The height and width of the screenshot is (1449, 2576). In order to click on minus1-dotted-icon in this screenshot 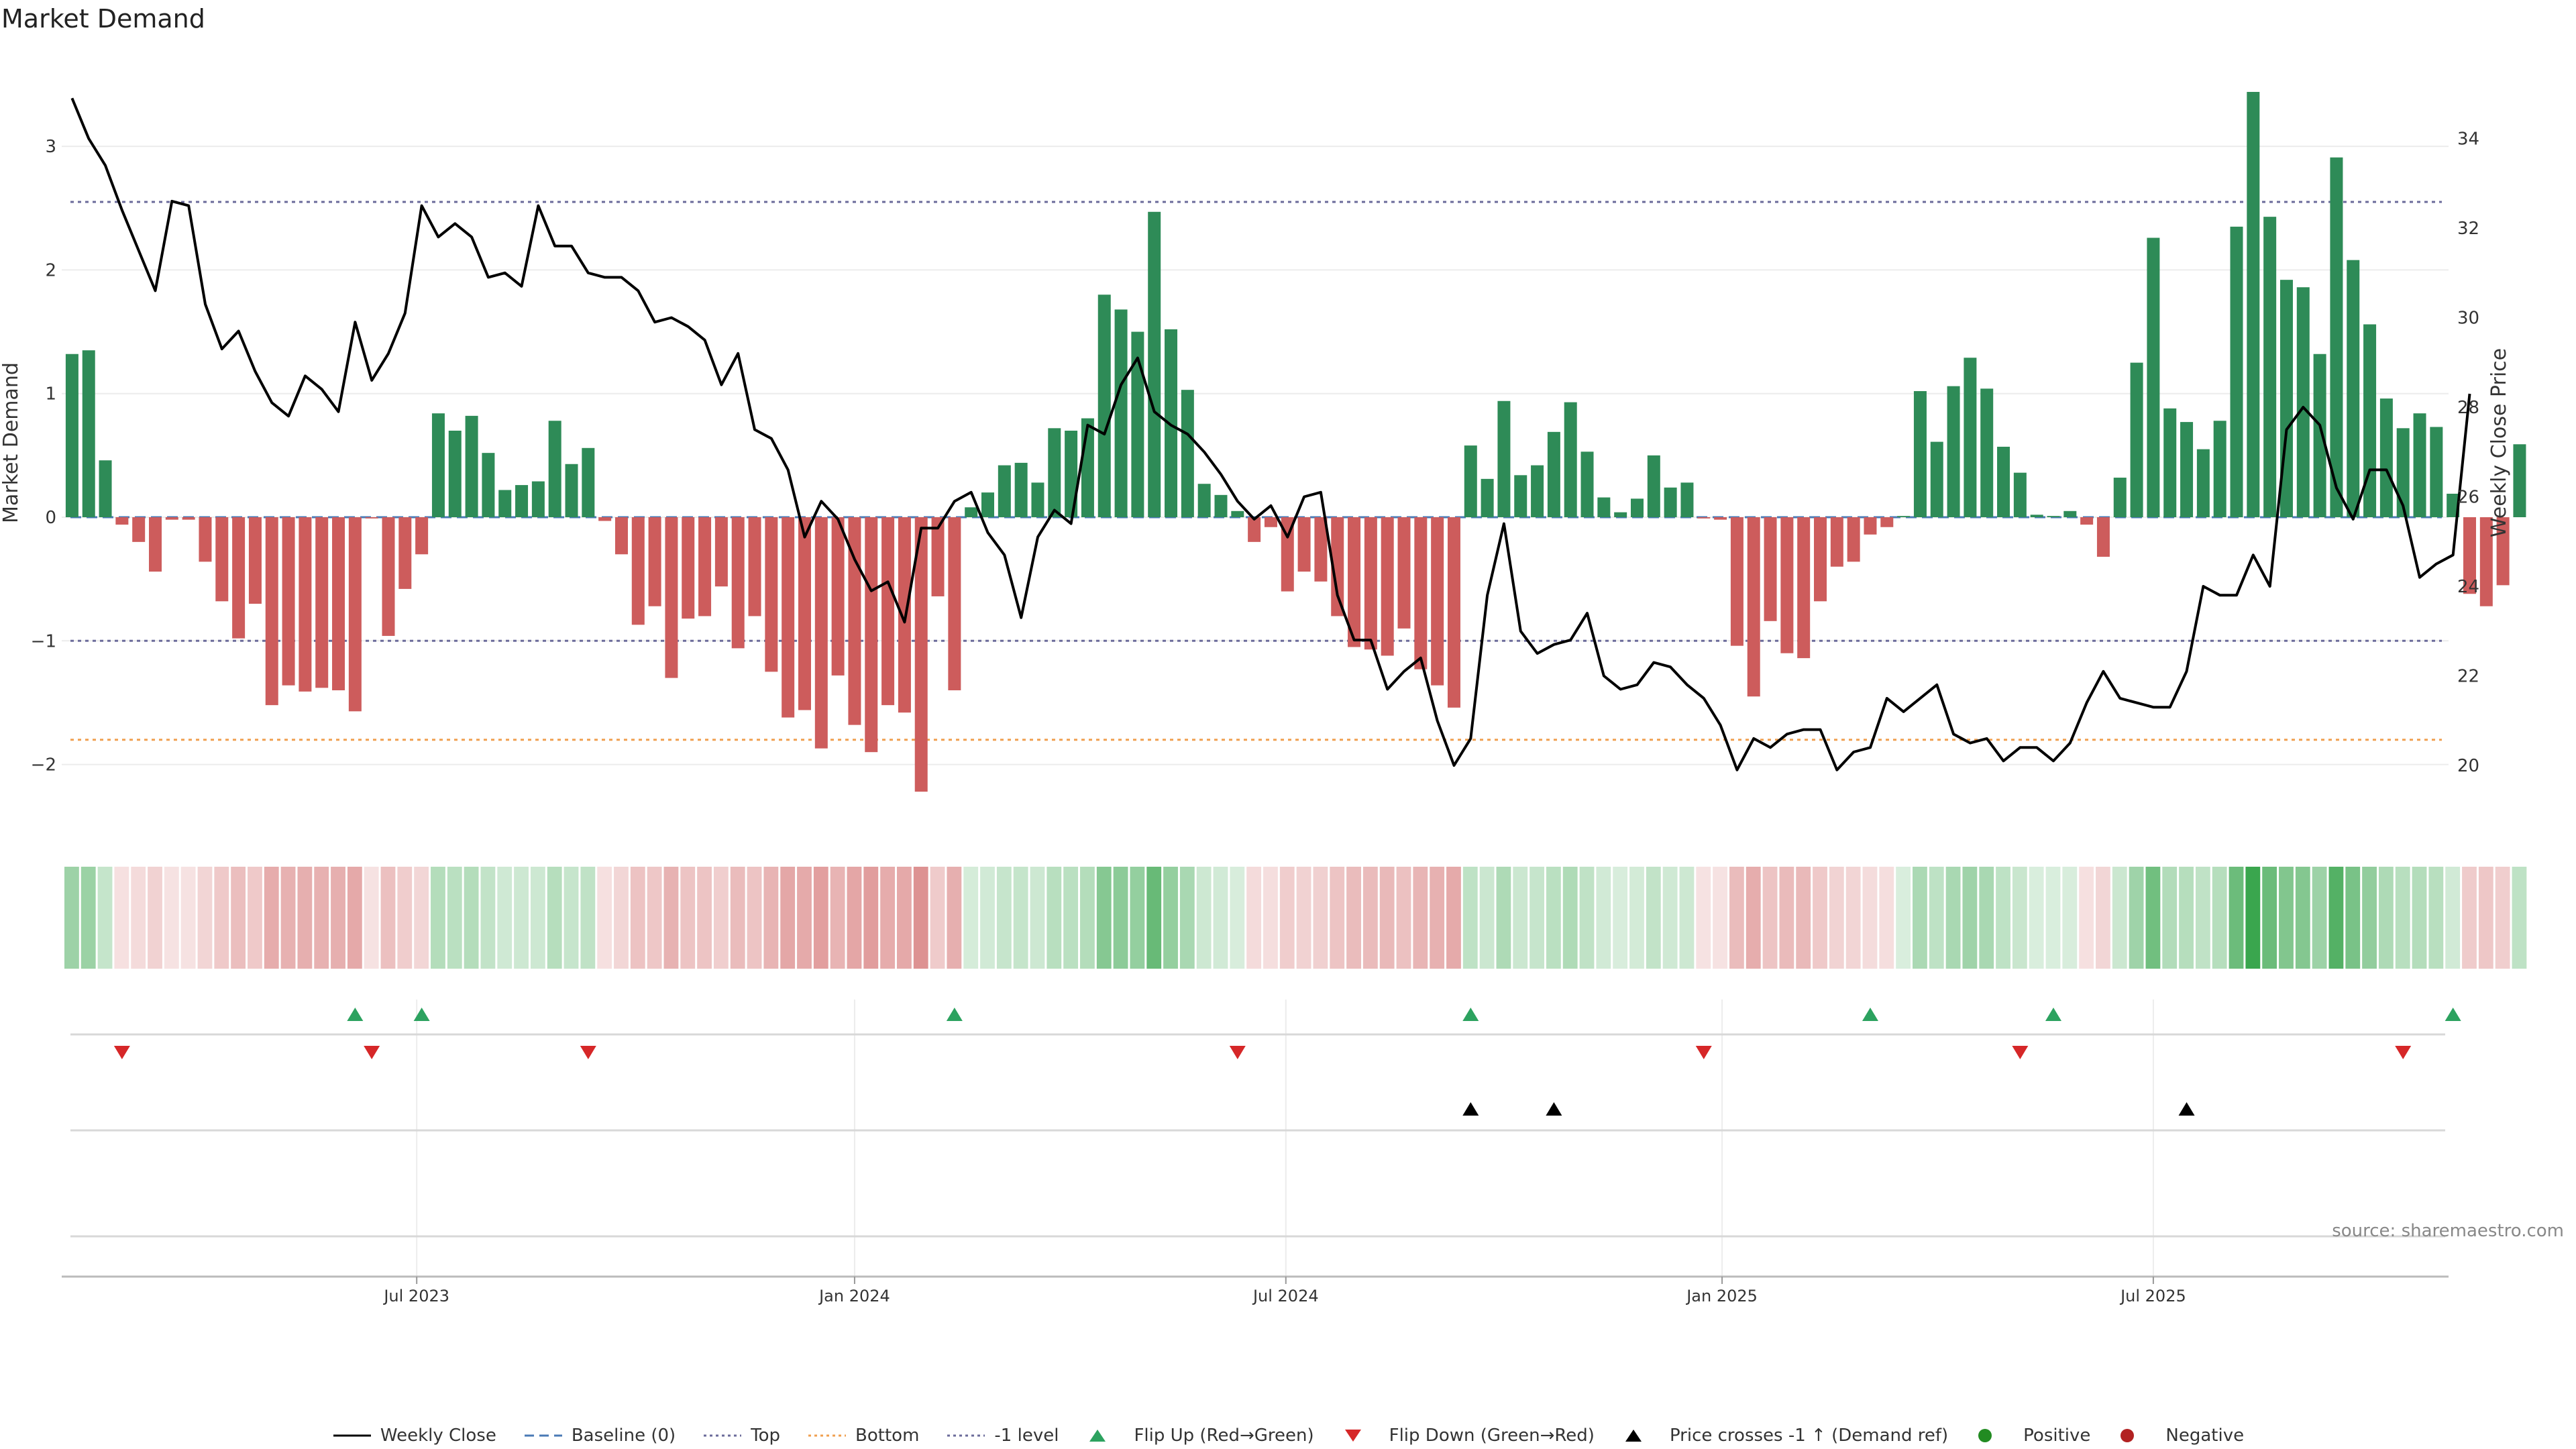, I will do `click(966, 1435)`.